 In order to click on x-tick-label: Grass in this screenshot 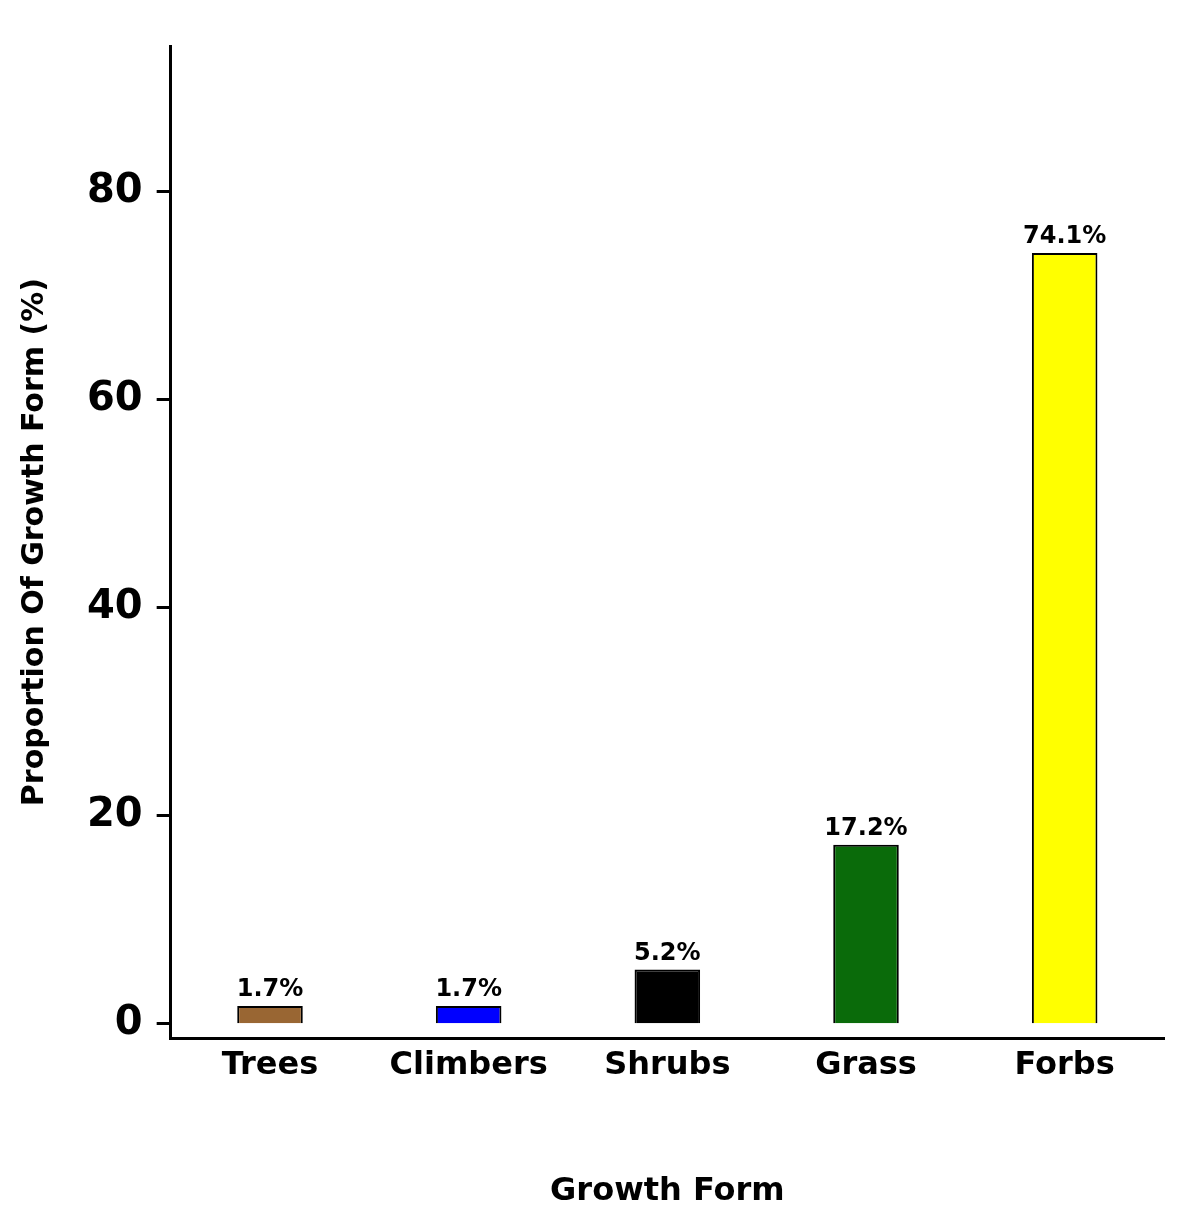, I will do `click(866, 1062)`.